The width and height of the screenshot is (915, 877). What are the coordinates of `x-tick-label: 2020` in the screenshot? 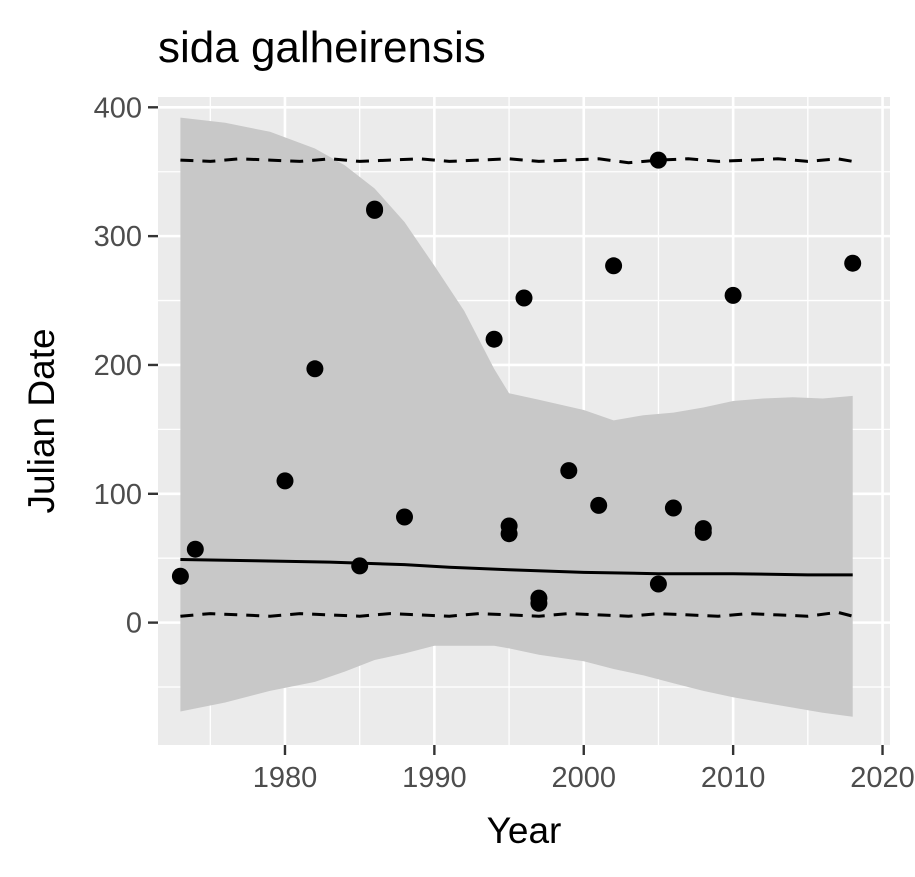 It's located at (882, 778).